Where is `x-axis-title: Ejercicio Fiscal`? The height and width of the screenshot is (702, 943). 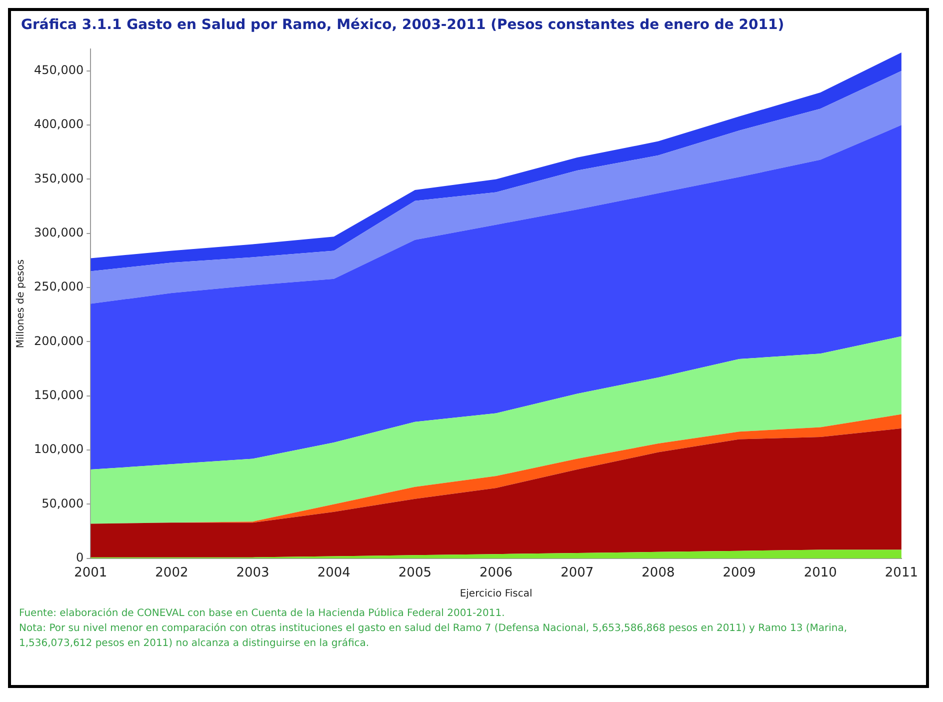
x-axis-title: Ejercicio Fiscal is located at coordinates (496, 594).